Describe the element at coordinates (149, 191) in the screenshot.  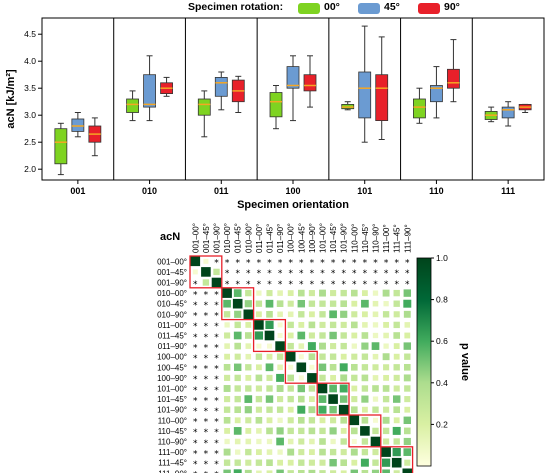
I see `x-category-010: 010` at that location.